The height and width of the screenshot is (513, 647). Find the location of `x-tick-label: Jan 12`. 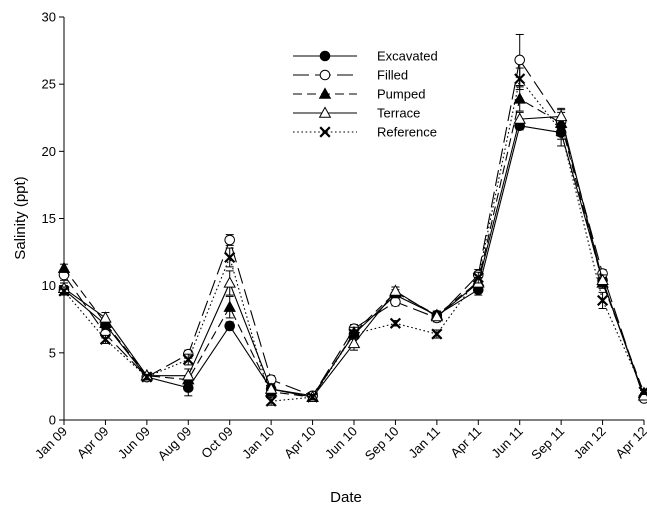

x-tick-label: Jan 12 is located at coordinates (589, 443).